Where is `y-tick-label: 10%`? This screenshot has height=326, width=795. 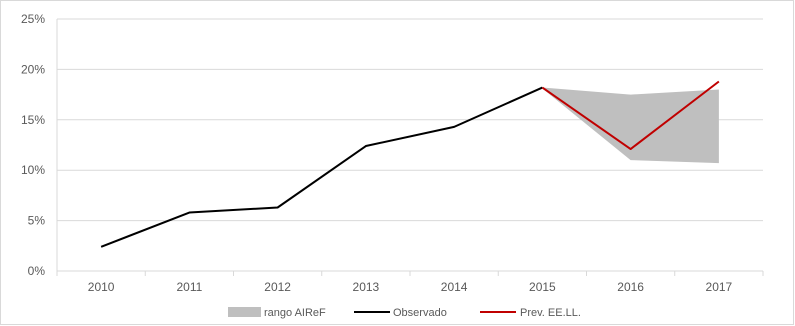 y-tick-label: 10% is located at coordinates (33, 170).